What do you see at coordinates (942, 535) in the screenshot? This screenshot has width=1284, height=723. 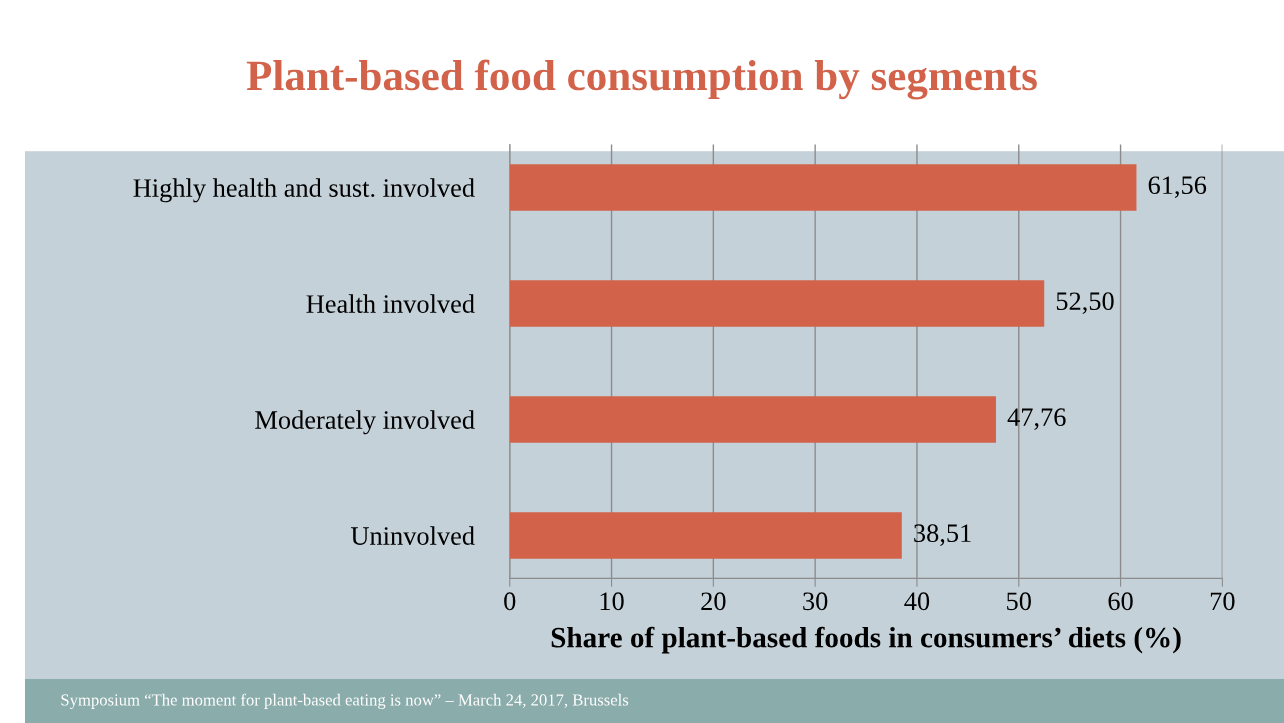 I see `data-label: 38,51` at bounding box center [942, 535].